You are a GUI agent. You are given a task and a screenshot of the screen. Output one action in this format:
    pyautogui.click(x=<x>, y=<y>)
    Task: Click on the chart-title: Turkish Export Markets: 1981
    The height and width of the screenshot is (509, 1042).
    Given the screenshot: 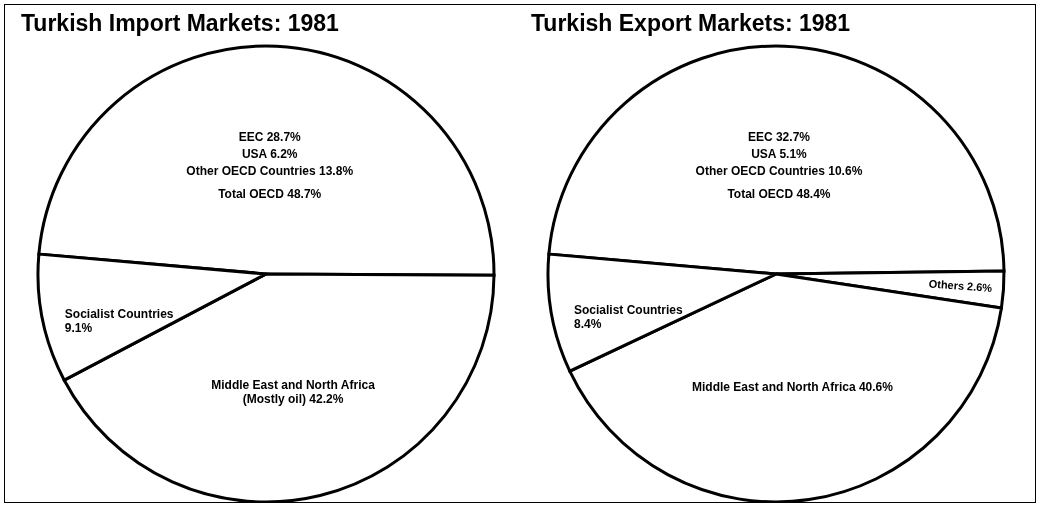 What is the action you would take?
    pyautogui.click(x=691, y=23)
    